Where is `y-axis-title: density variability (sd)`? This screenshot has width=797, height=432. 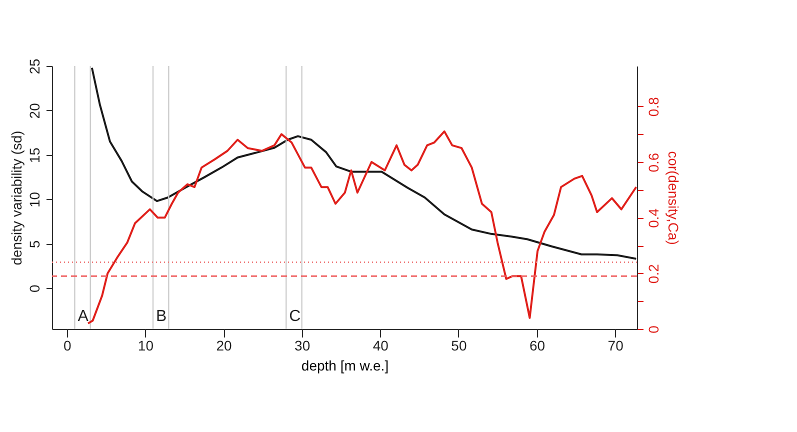 y-axis-title: density variability (sd) is located at coordinates (16, 198).